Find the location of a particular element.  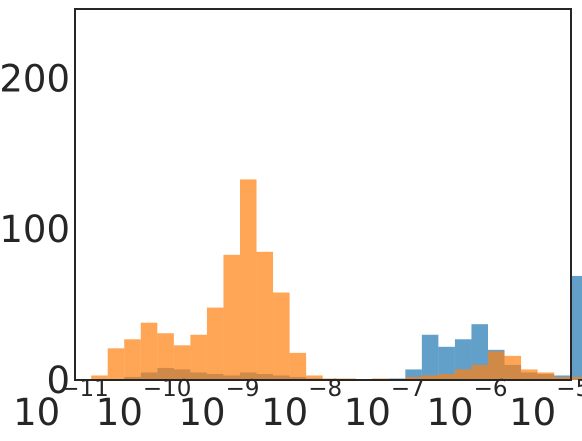

y-axis-ticks: 0 100 200 is located at coordinates (35, 229).